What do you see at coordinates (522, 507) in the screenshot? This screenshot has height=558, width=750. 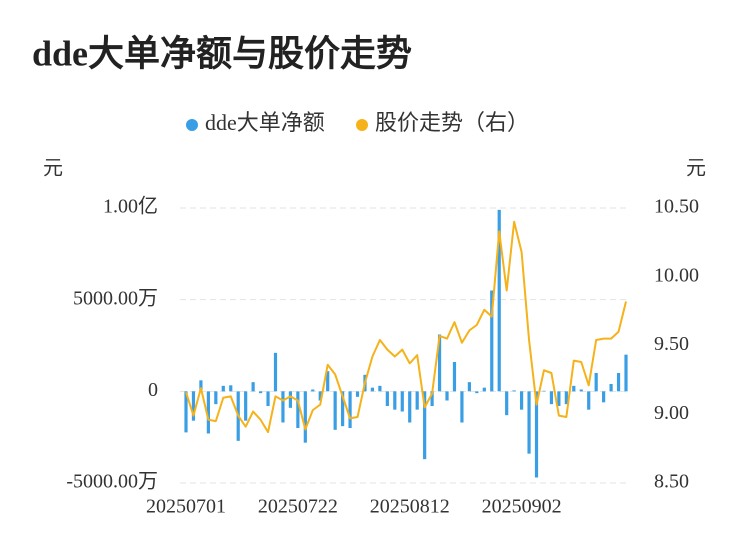 I see `x-tick-label: 20250902` at bounding box center [522, 507].